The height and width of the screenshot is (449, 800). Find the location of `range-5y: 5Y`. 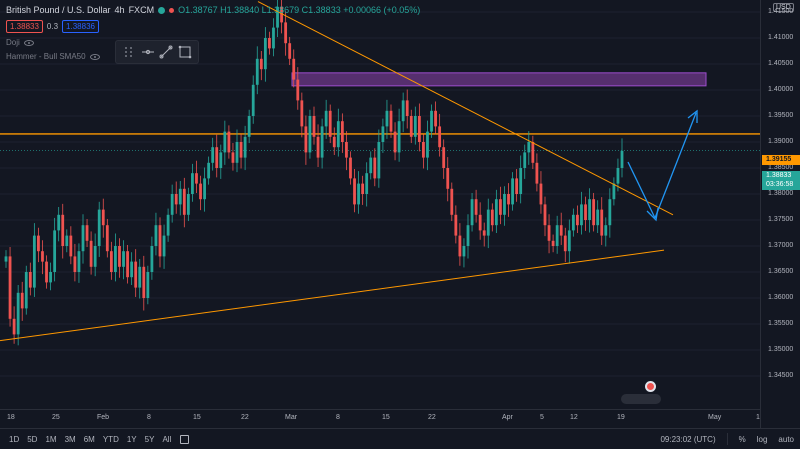

range-5y: 5Y is located at coordinates (149, 439).